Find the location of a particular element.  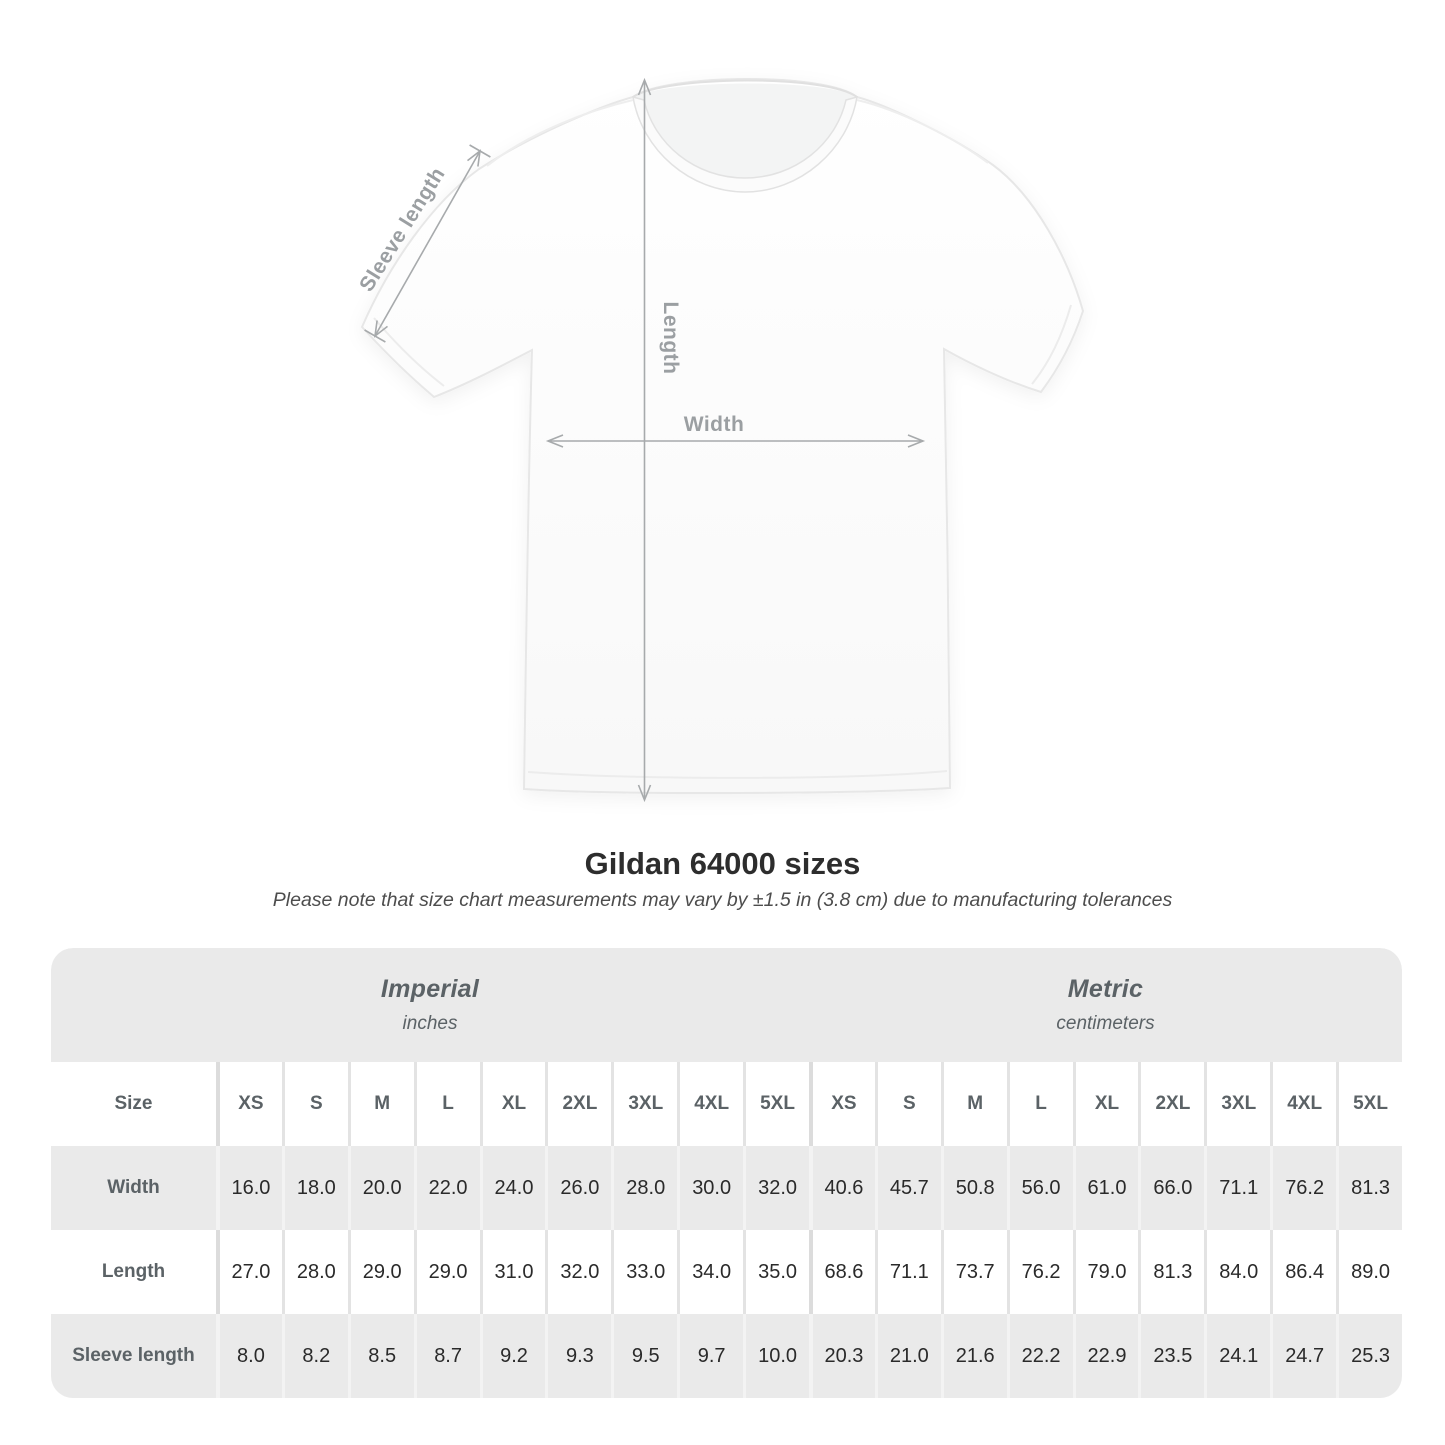

value-cell: 25.3 is located at coordinates (1369, 1356).